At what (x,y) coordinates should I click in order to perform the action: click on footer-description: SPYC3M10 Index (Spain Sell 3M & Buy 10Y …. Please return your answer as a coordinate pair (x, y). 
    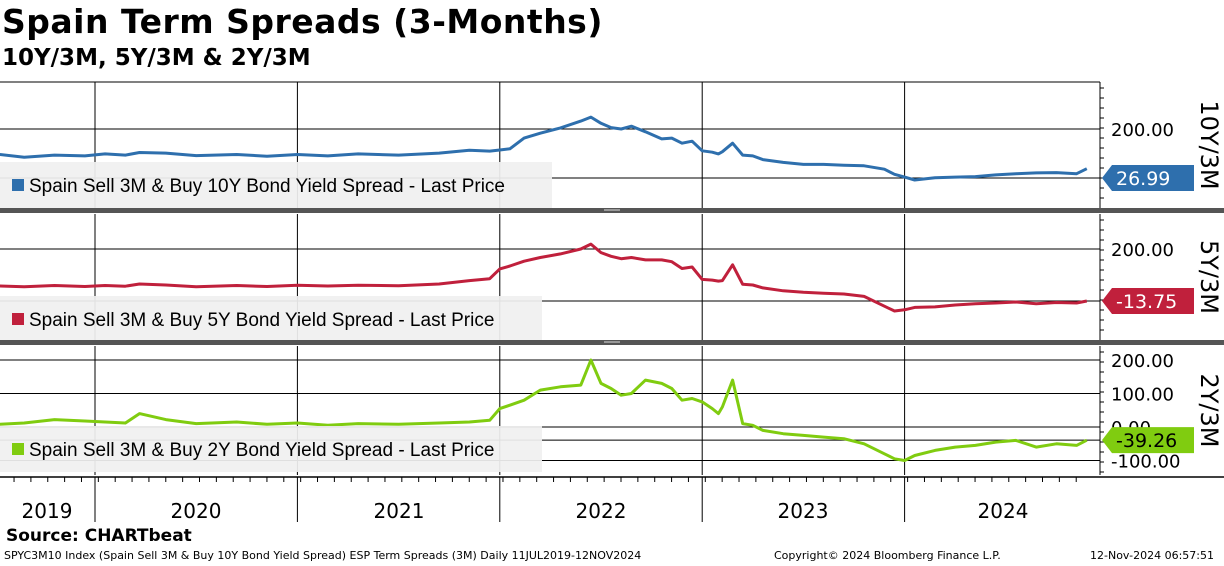
    Looking at the image, I should click on (323, 555).